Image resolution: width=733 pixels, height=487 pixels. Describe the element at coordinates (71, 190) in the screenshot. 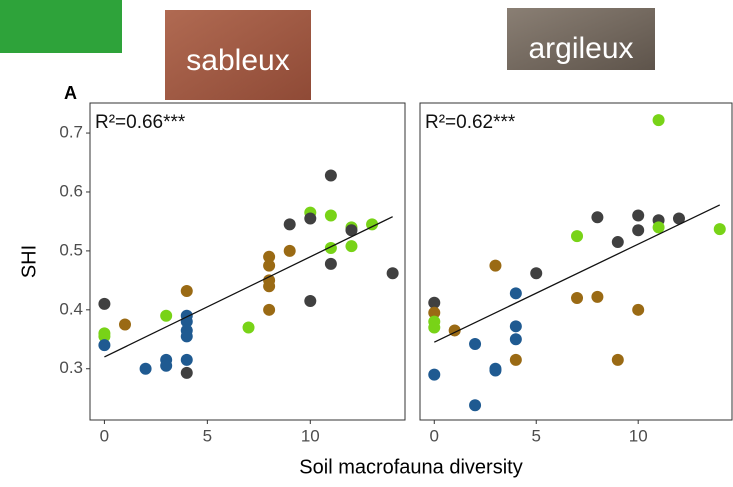

I see `y-tick-label: 0.6` at that location.